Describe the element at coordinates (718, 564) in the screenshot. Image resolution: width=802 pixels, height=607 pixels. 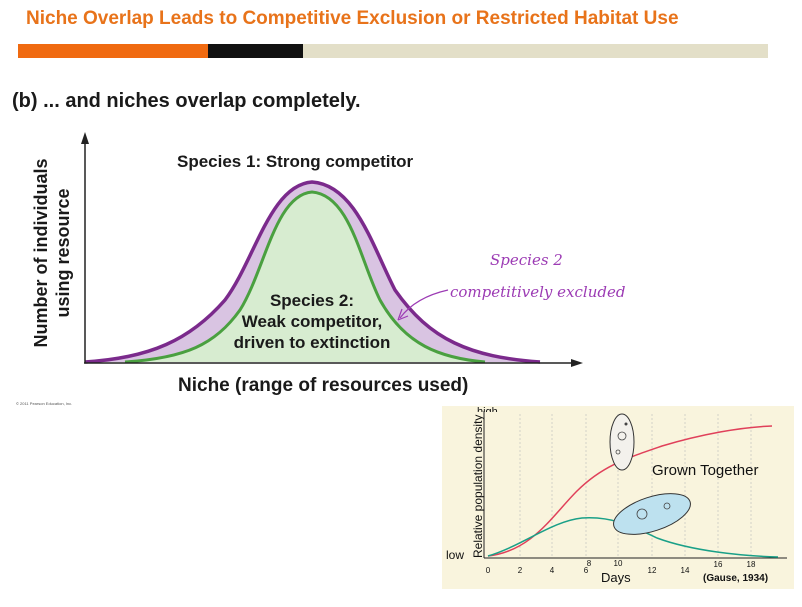
I see `inset-x-tick: 16` at that location.